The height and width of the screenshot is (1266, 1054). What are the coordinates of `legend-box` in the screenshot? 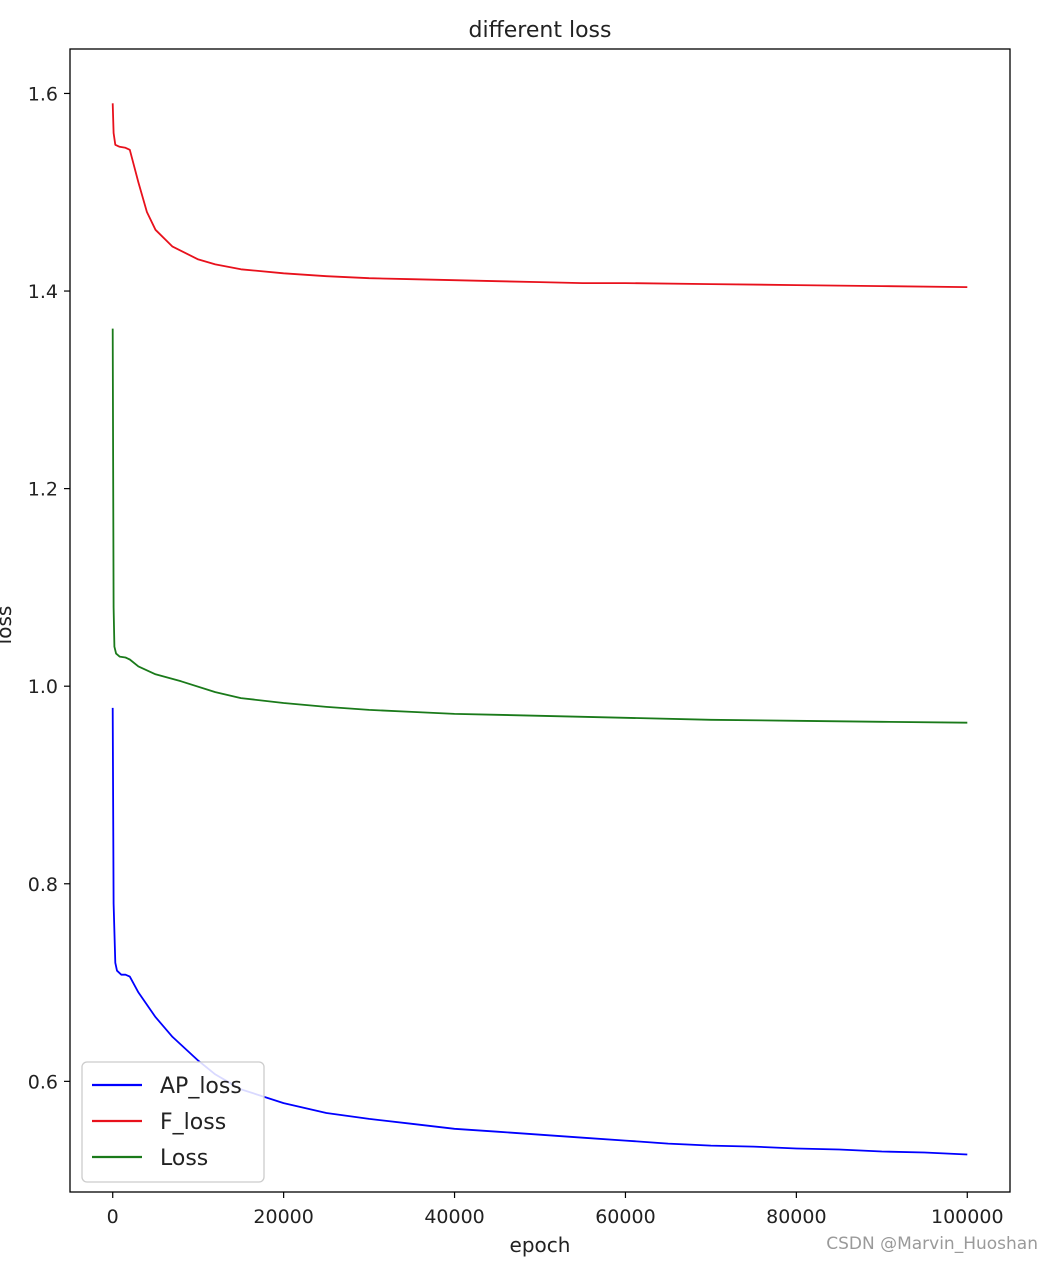 It's located at (173, 1122).